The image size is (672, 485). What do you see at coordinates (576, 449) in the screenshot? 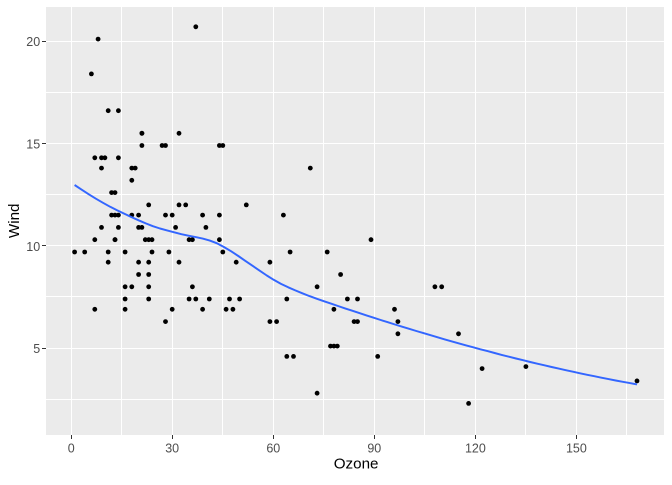
I see `svg-text: 150` at bounding box center [576, 449].